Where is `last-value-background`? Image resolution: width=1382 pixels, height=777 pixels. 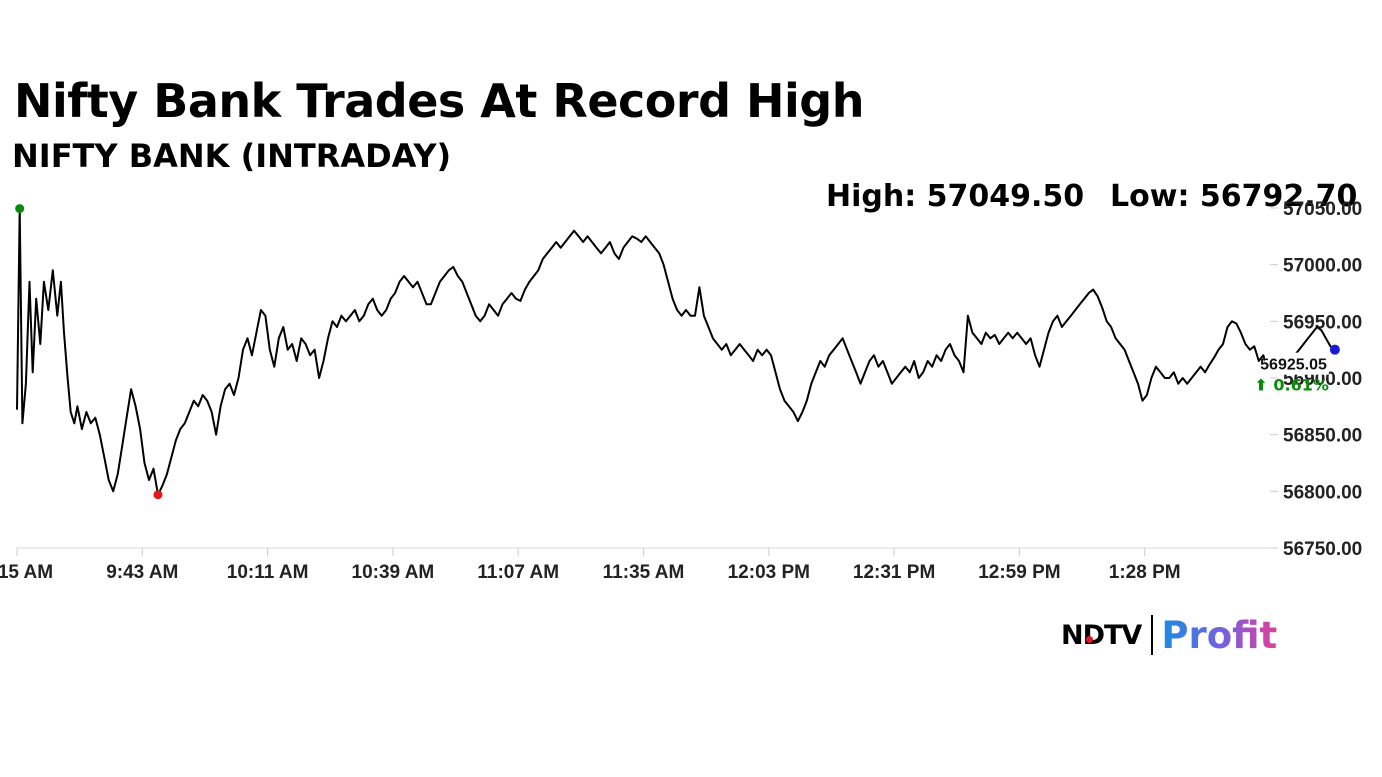
last-value-background is located at coordinates (1296, 363).